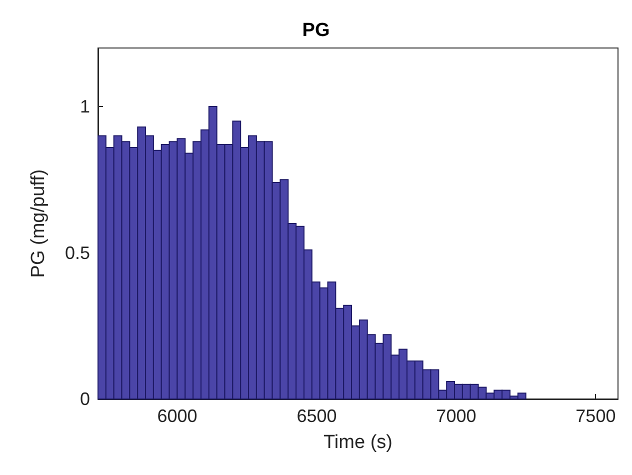  What do you see at coordinates (596, 416) in the screenshot?
I see `x-tick-label: 7500` at bounding box center [596, 416].